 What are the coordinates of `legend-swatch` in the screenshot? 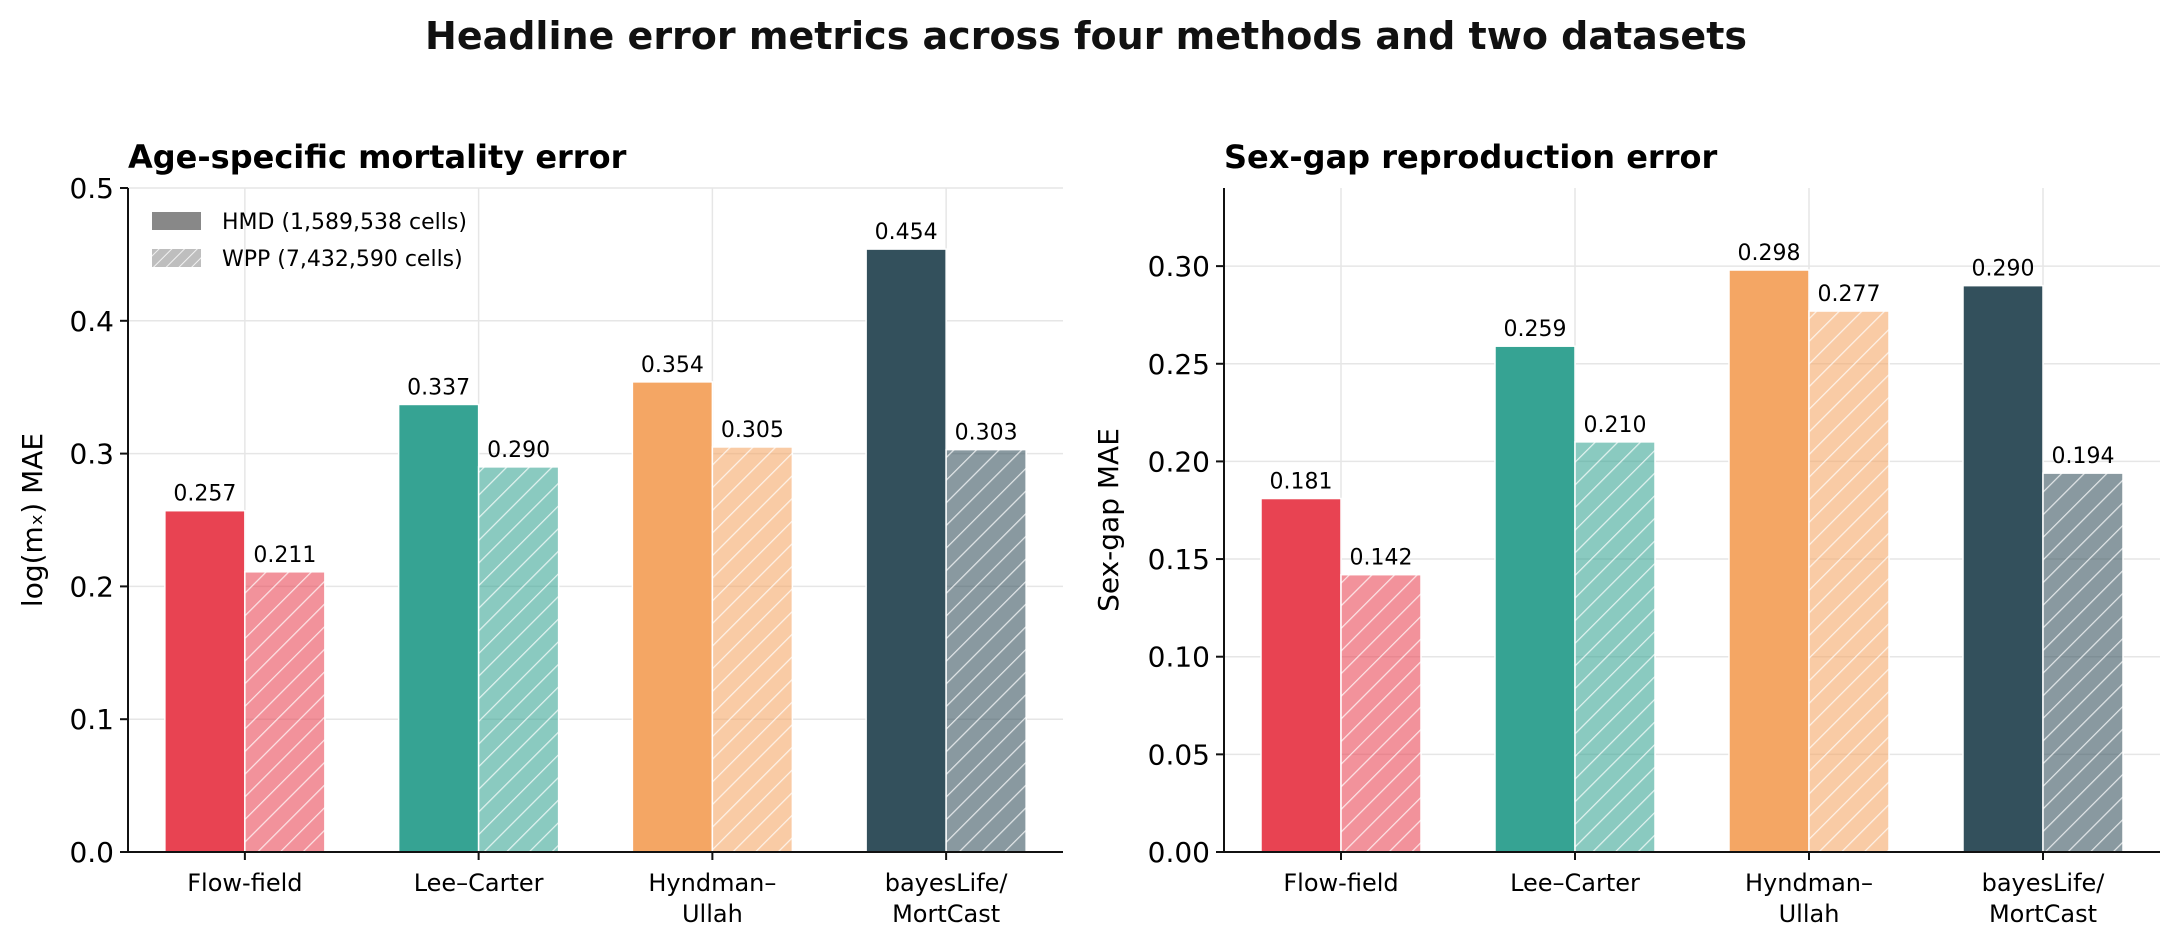 It's located at (176, 221).